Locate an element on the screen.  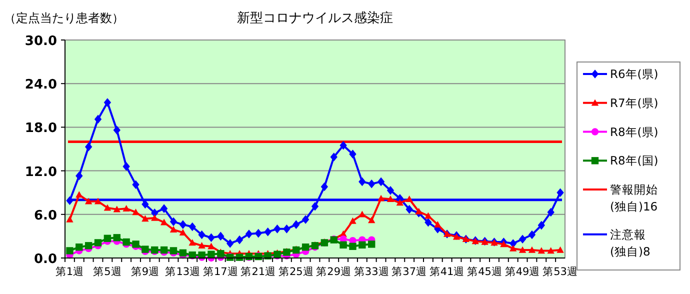
x-tick-label: 第17週 is located at coordinates (220, 272).